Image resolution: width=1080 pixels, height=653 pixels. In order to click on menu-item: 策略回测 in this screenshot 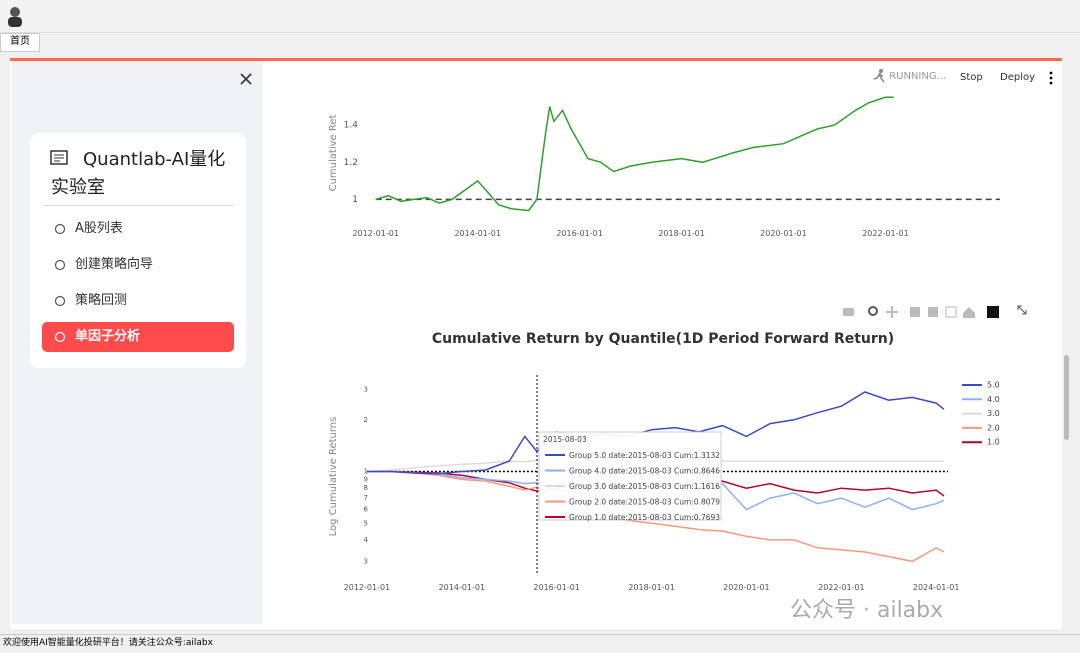, I will do `click(138, 301)`.